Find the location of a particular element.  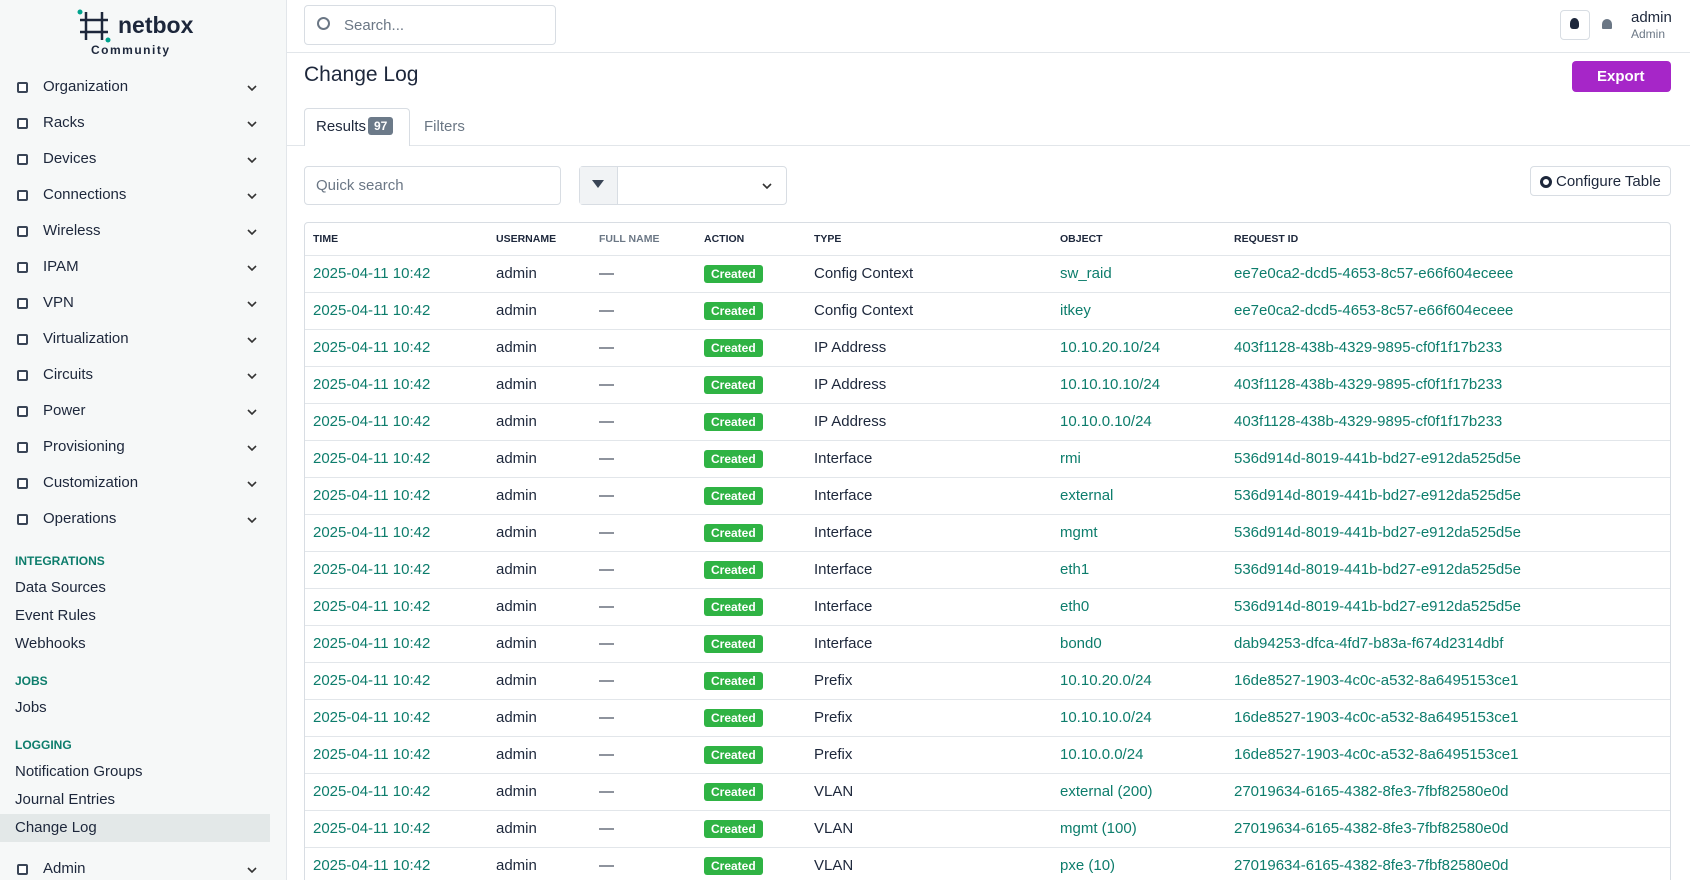

menu-item: Racks is located at coordinates (64, 122).